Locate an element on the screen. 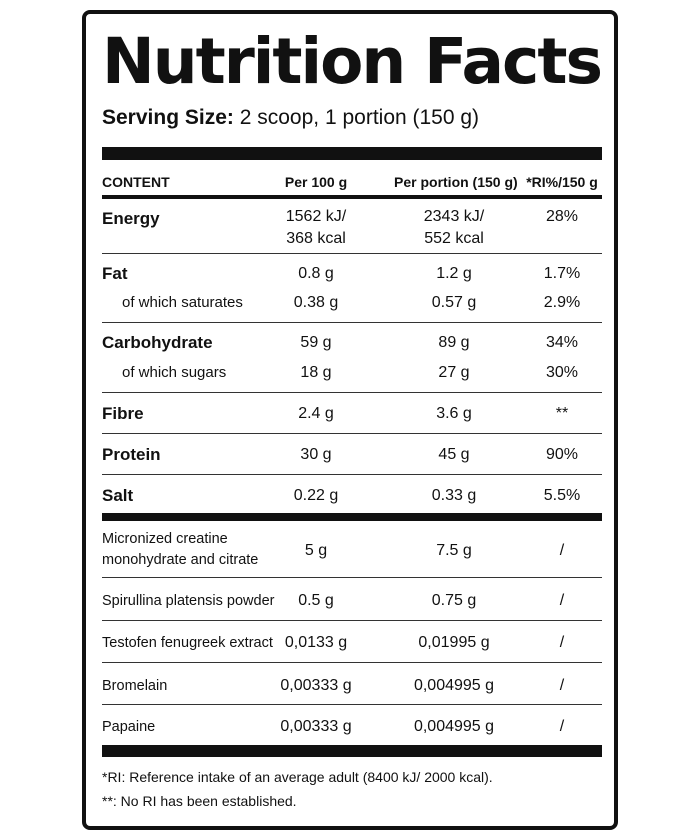  ingredient-ri-spirullina: / is located at coordinates (562, 600).